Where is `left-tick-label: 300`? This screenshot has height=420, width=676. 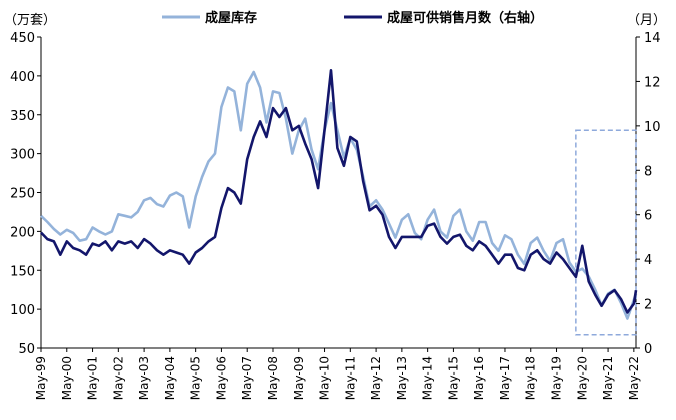
left-tick-label: 300 is located at coordinates (22, 155).